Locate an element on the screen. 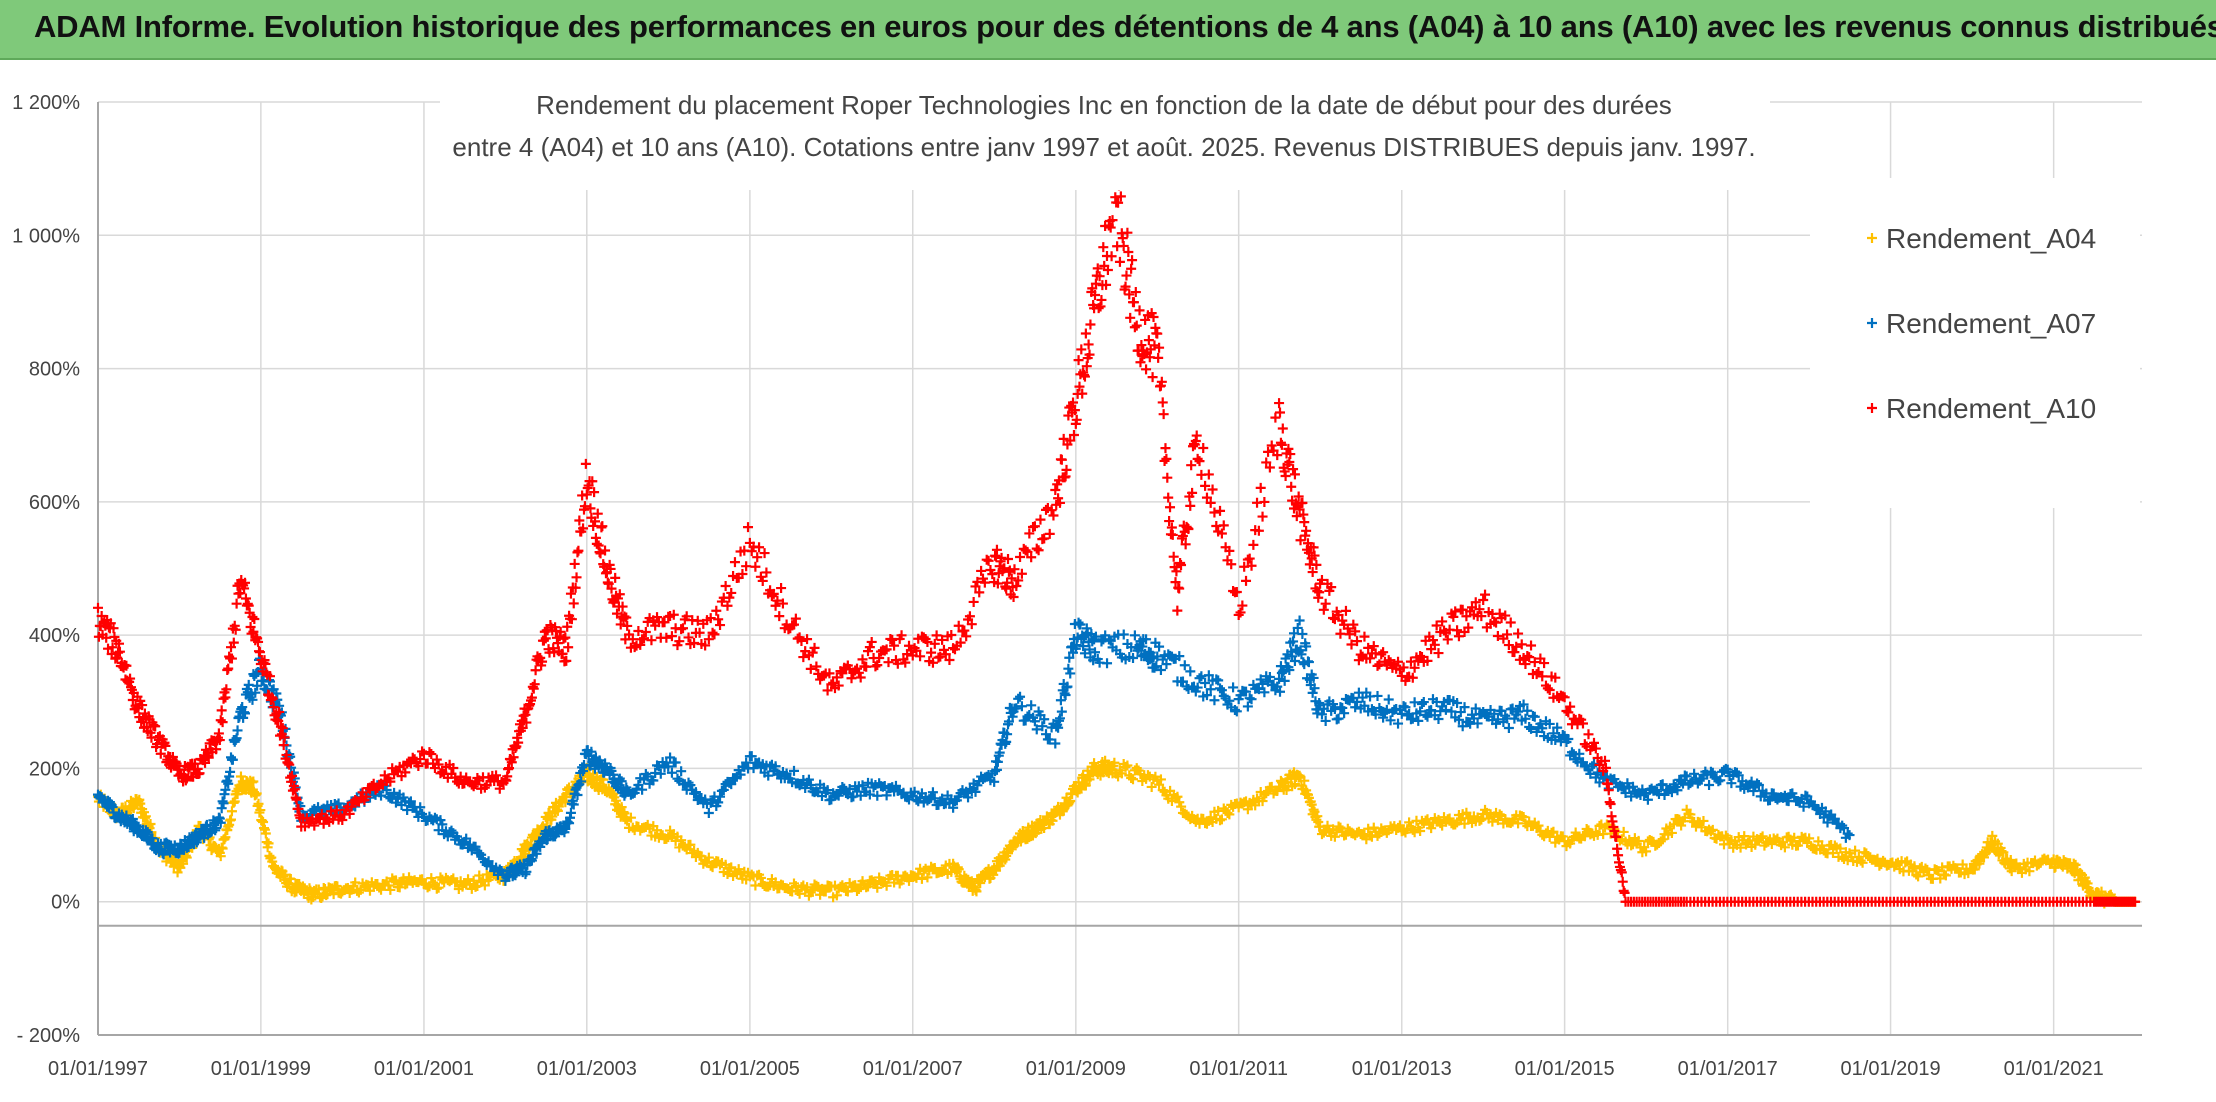 Image resolution: width=2216 pixels, height=1102 pixels. x-tick-label: 01/01/2005 is located at coordinates (750, 1069).